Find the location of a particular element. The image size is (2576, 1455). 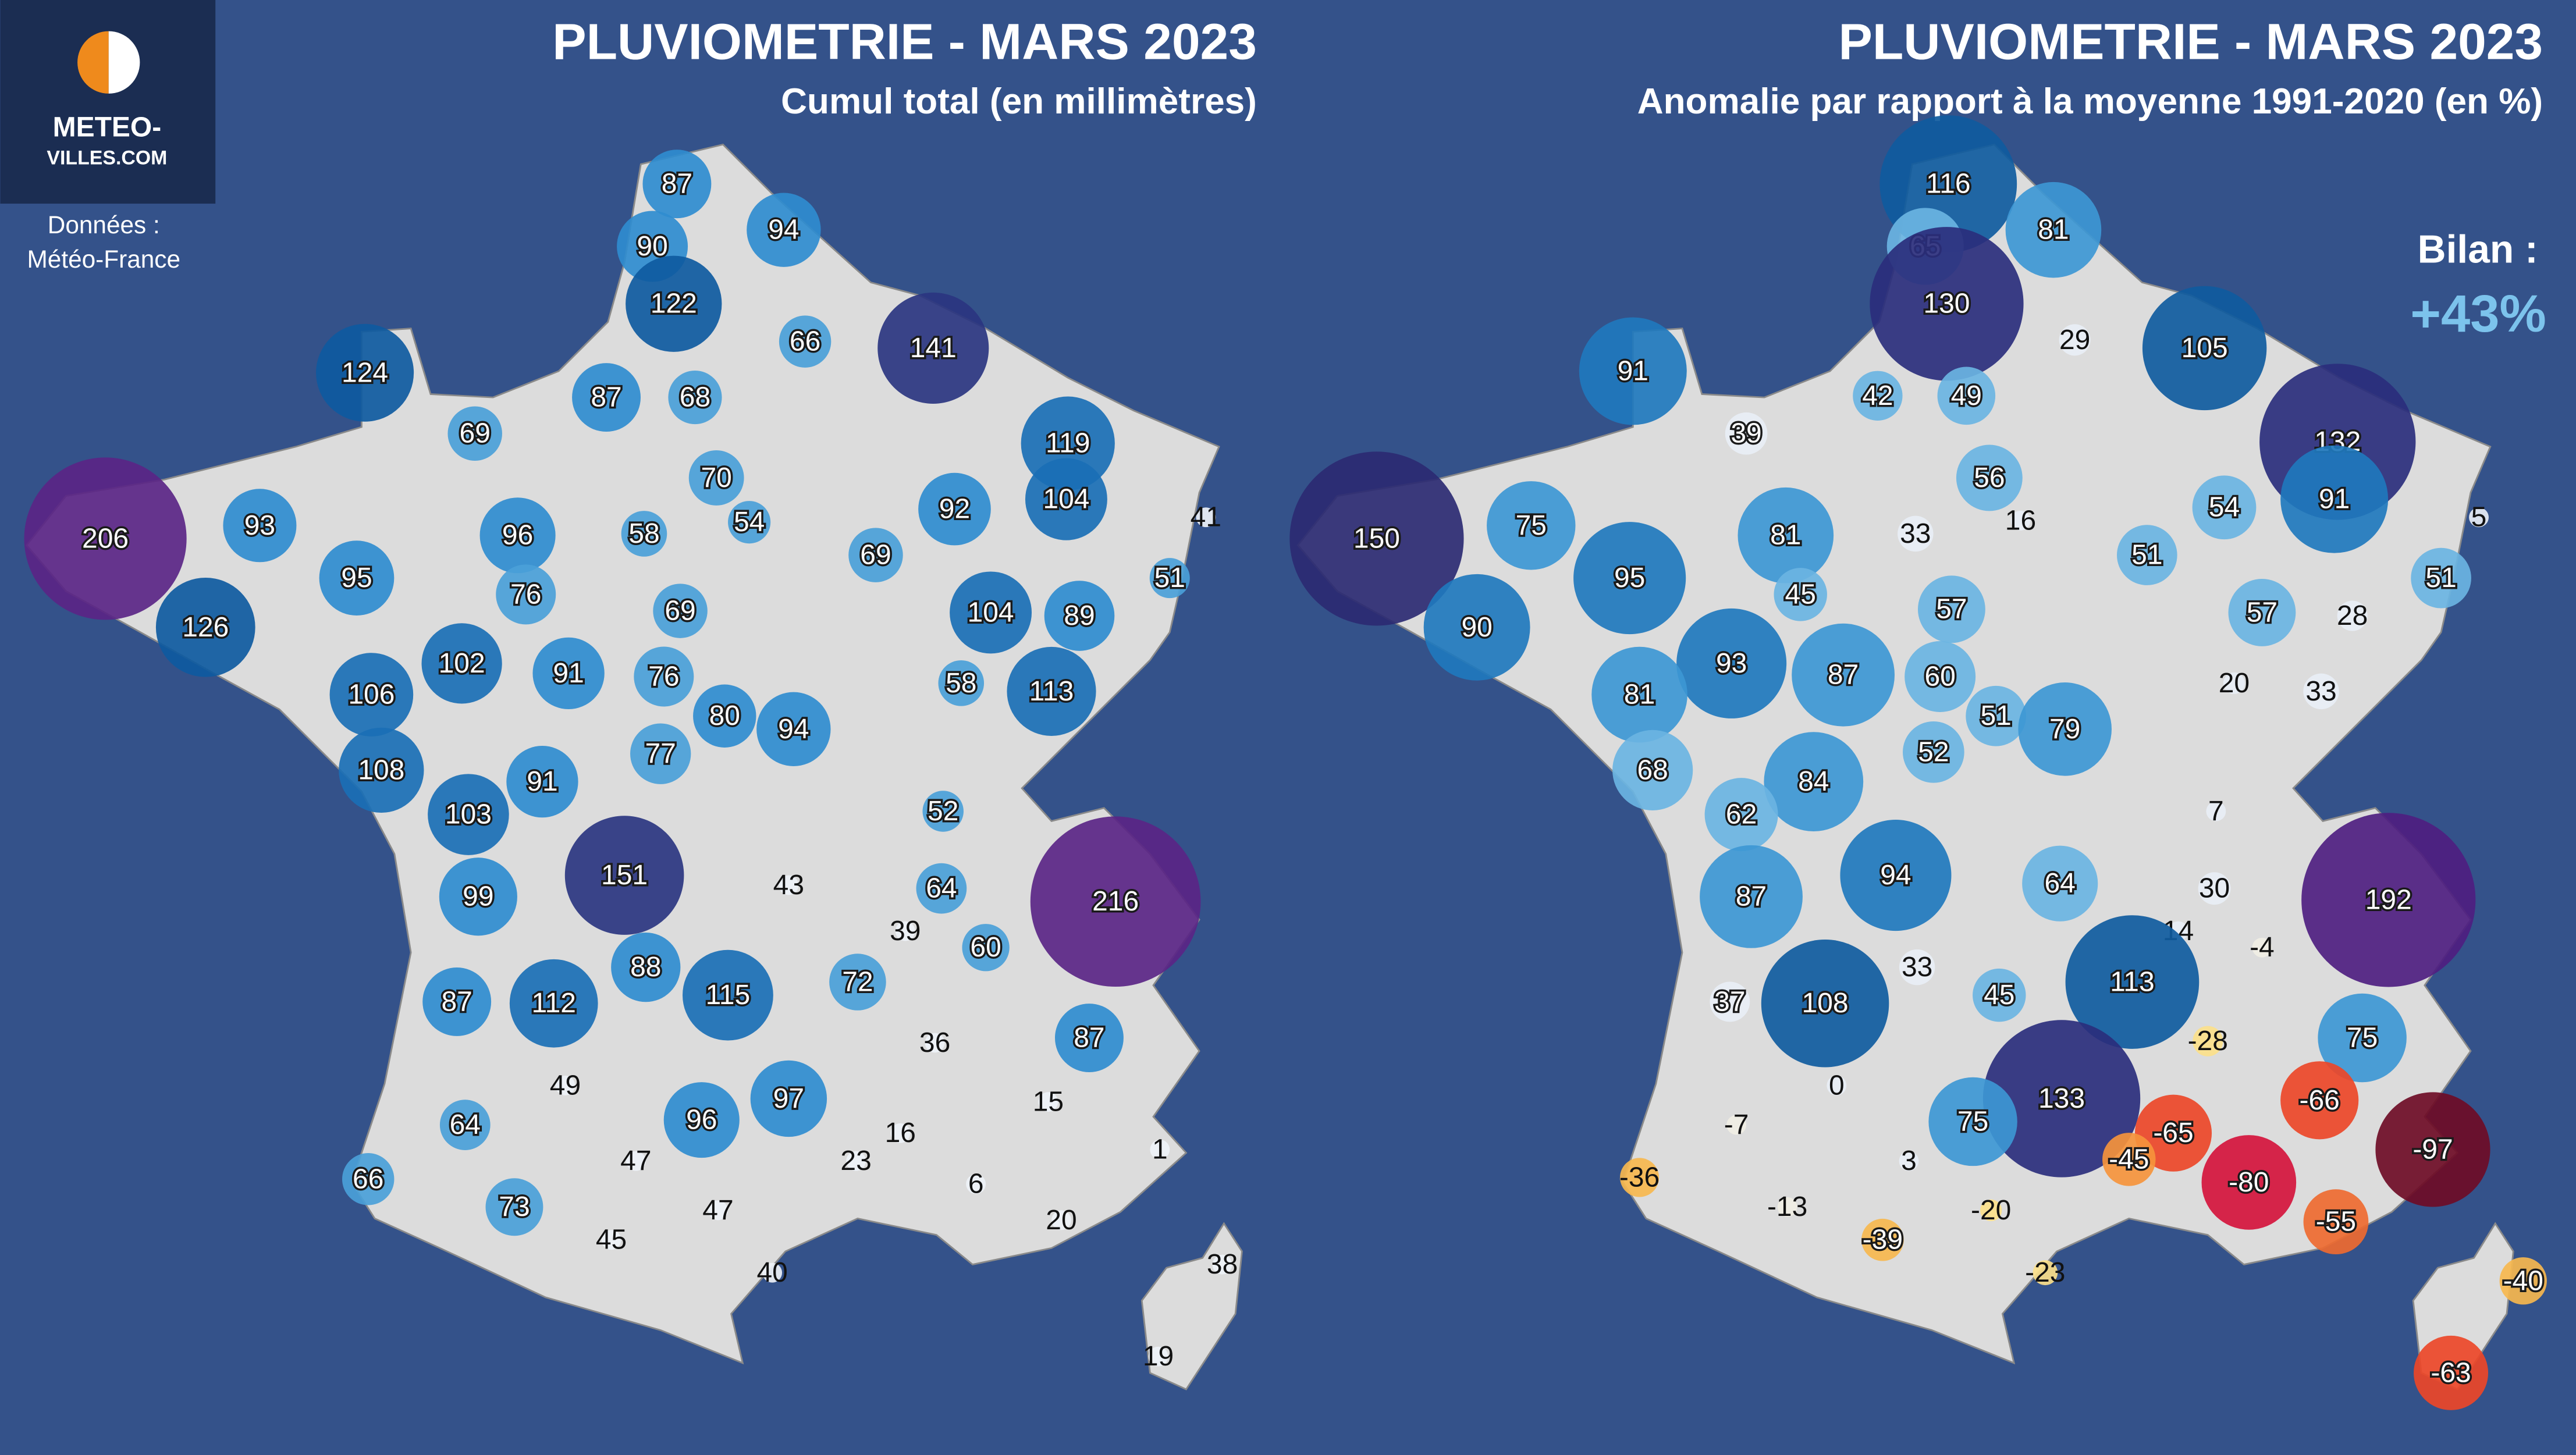

station-value: 57 is located at coordinates (1951, 609).